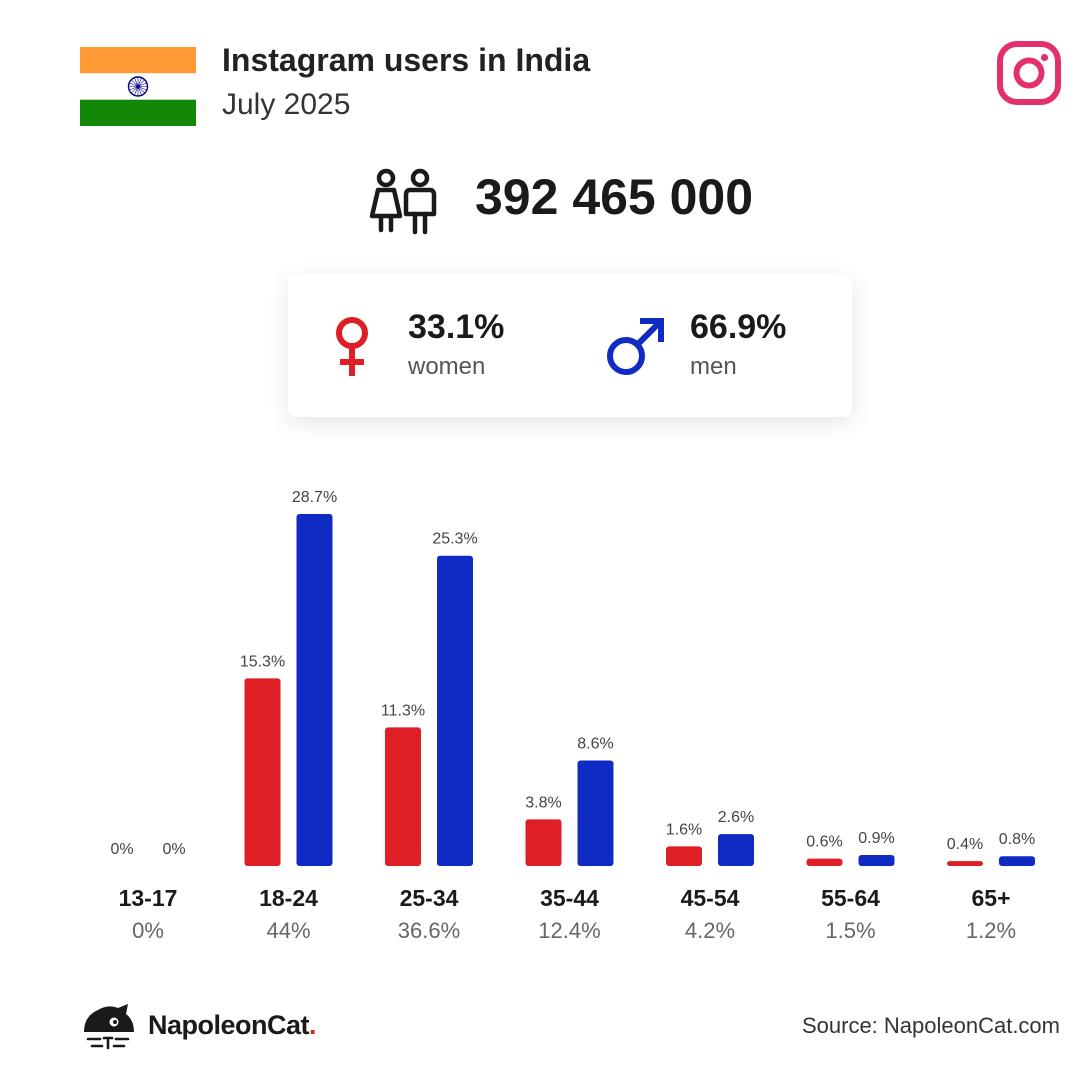  I want to click on category-label: 18-24, so click(288, 898).